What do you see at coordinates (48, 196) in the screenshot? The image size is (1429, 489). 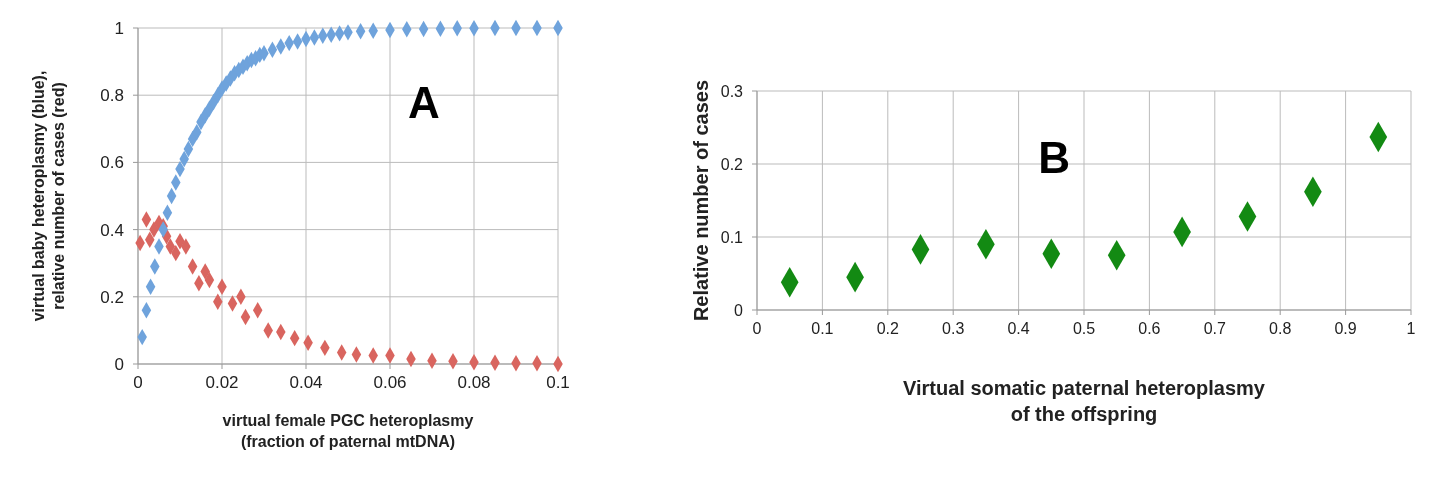 I see `y-axis-title: virtual baby heteroplasmy (blue), relative number of cases (red)` at bounding box center [48, 196].